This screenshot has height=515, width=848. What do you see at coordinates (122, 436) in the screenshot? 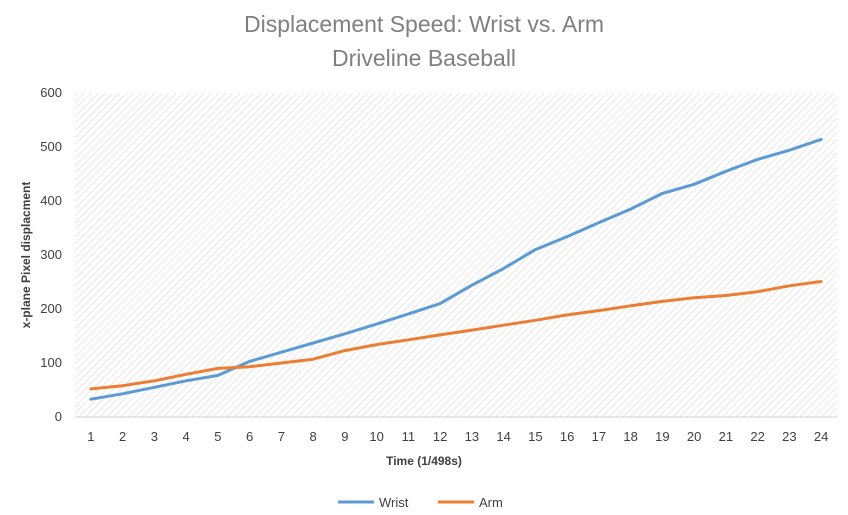
I see `x-tick-label: 2` at bounding box center [122, 436].